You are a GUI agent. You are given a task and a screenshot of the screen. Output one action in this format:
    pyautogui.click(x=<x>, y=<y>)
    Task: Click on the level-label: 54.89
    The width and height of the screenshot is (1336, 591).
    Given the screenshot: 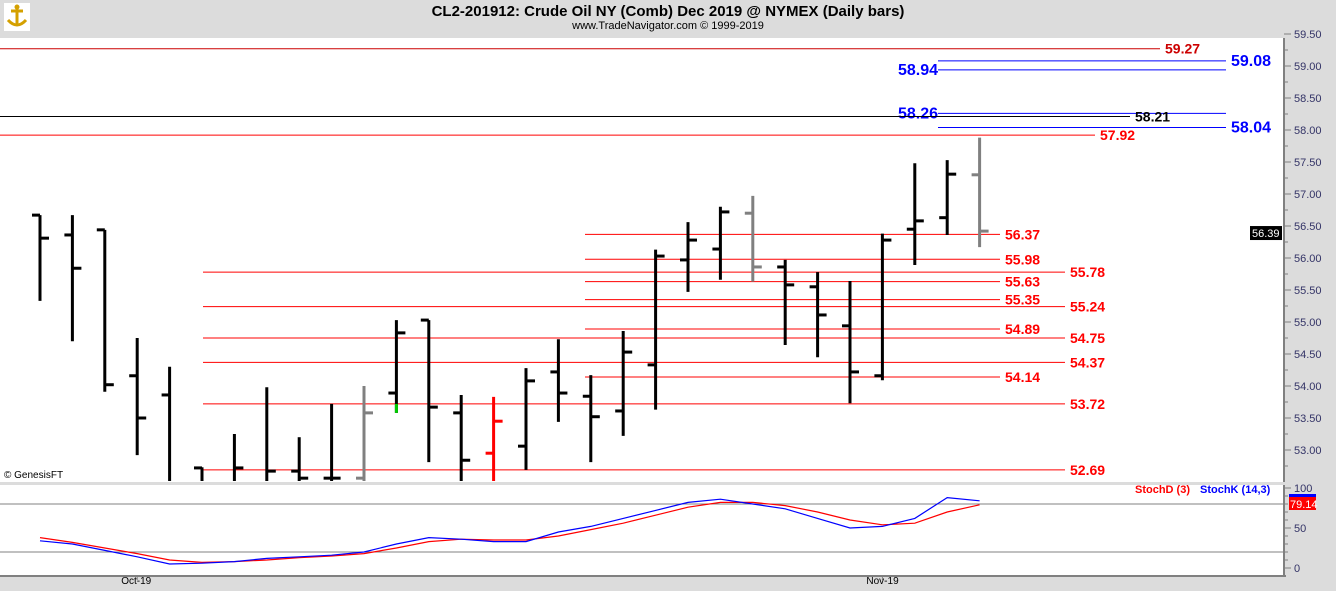 What is the action you would take?
    pyautogui.click(x=1022, y=329)
    